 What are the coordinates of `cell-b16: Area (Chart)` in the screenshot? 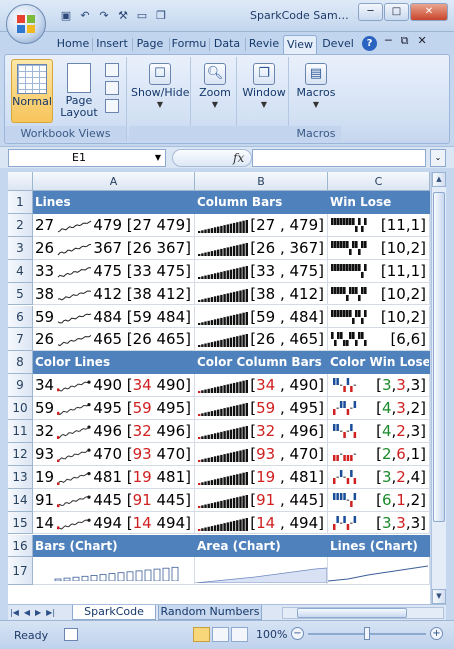 It's located at (261, 546).